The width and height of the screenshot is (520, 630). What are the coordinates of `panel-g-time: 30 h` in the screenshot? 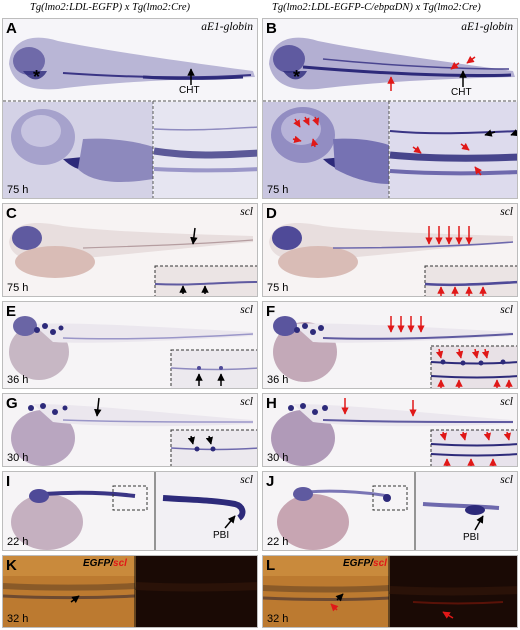 It's located at (18, 458).